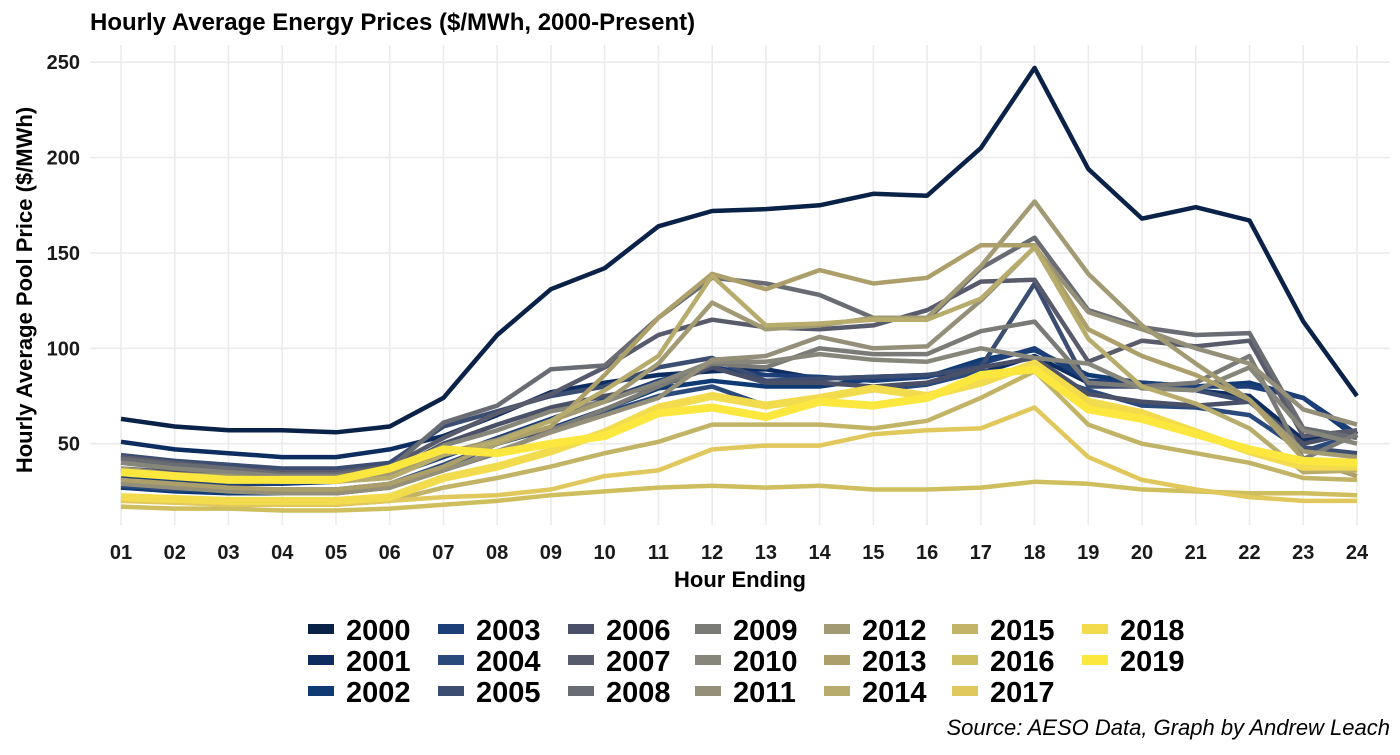 Image resolution: width=1400 pixels, height=755 pixels. What do you see at coordinates (965, 660) in the screenshot?
I see `legend-swatch-2016` at bounding box center [965, 660].